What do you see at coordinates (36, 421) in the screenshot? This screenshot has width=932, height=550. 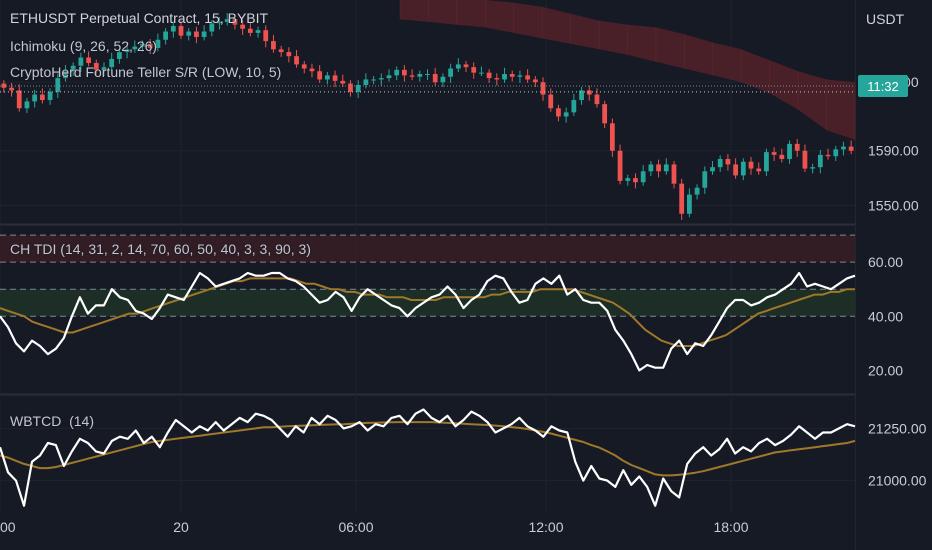 I see `wbtcd-legend-name: WBTCD` at bounding box center [36, 421].